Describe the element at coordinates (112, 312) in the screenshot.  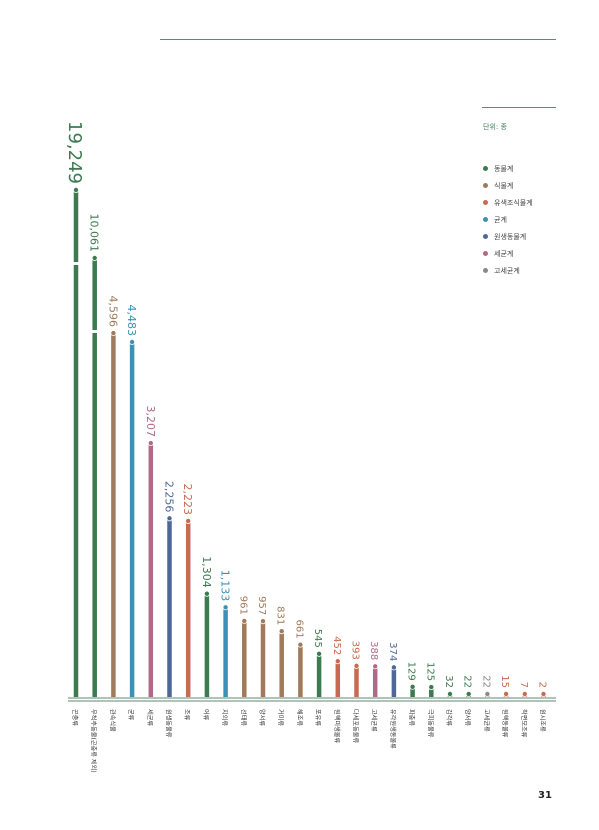
I see `value-label: 4,596` at that location.